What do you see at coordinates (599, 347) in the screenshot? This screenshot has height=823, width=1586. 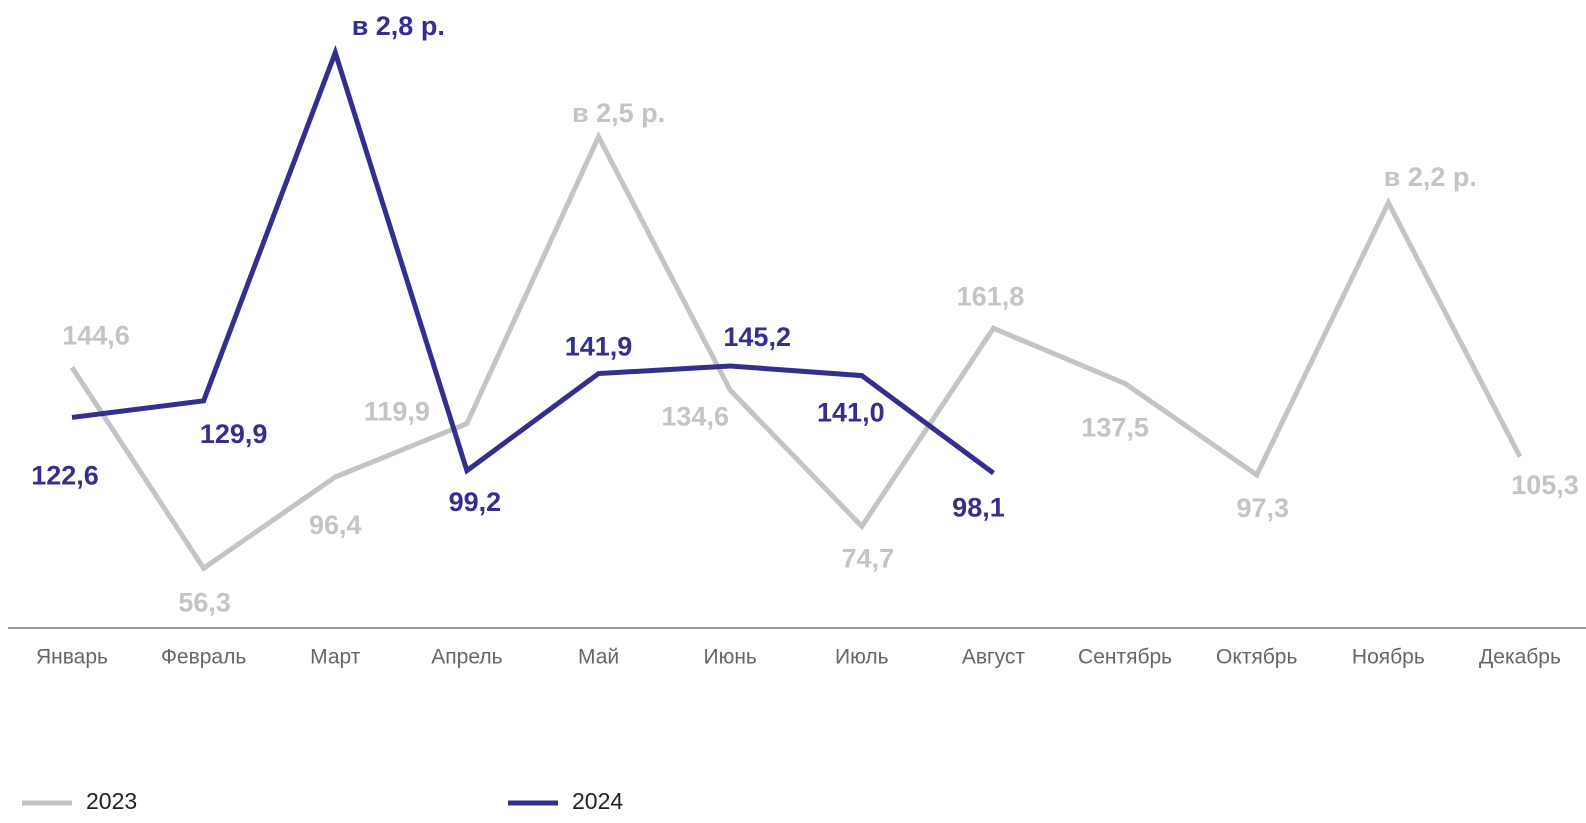 I see `data-label: 141,9` at bounding box center [599, 347].